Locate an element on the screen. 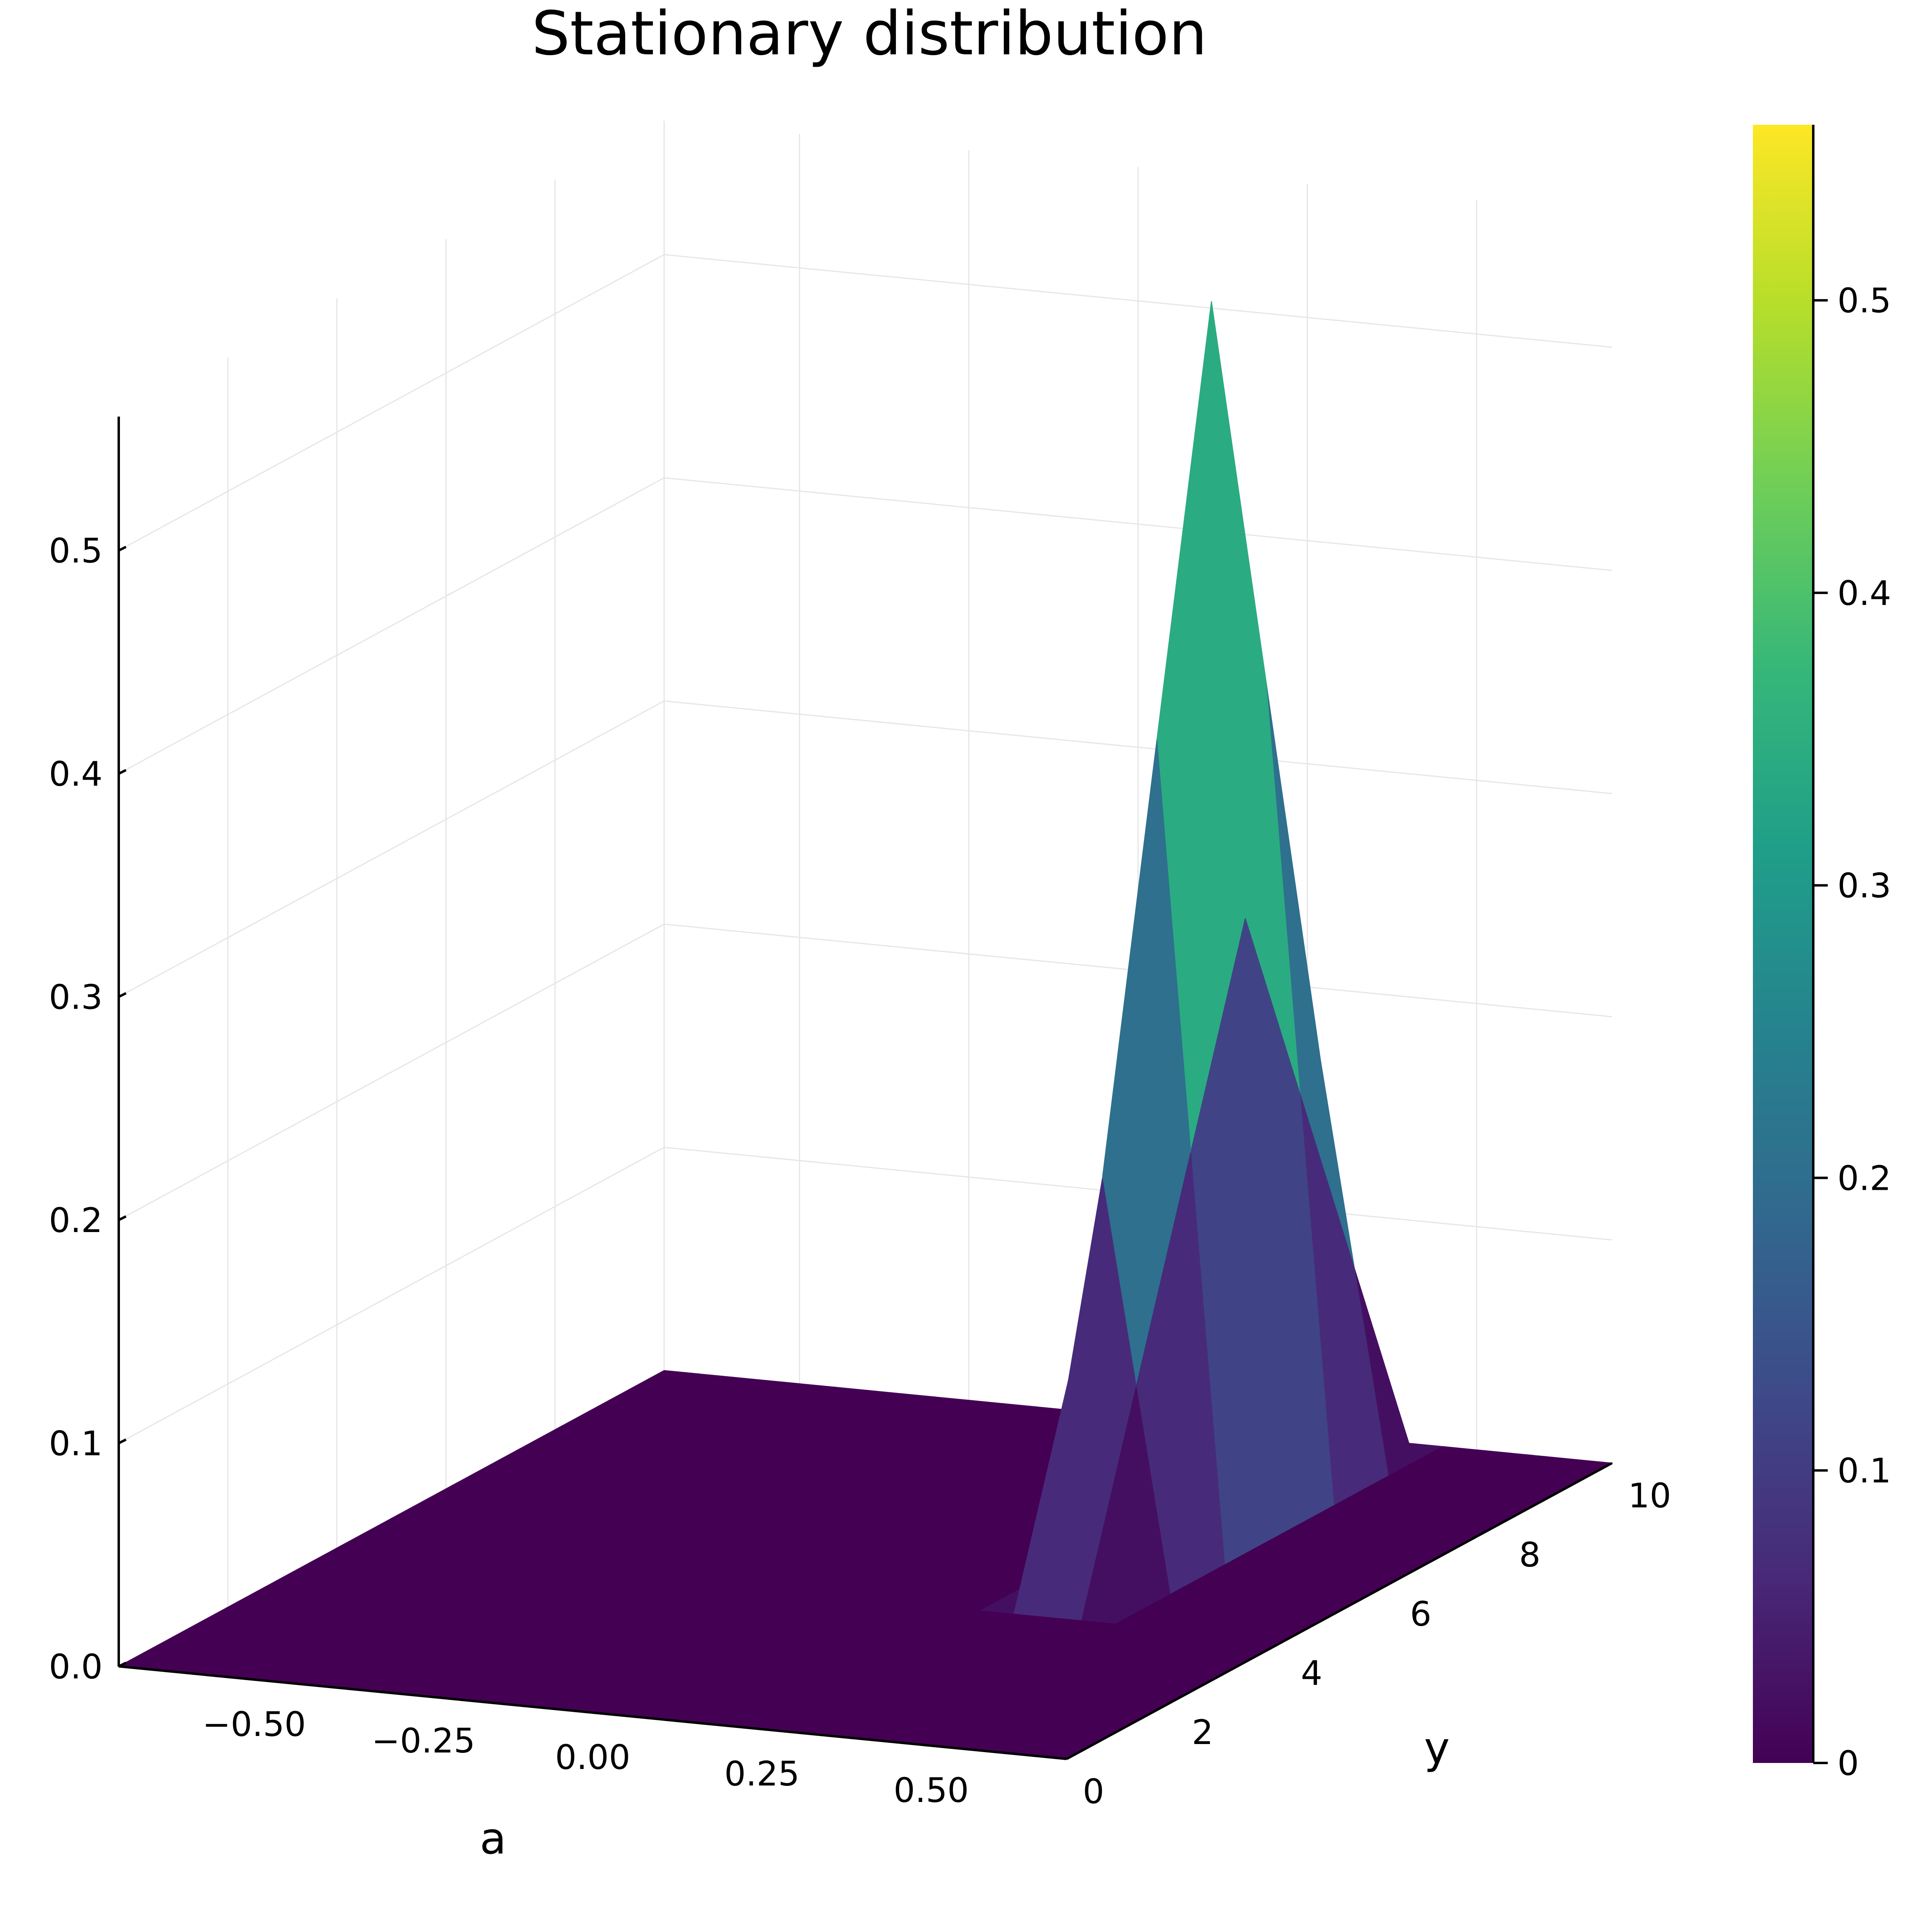 This screenshot has height=1932, width=1932. x-tick-label: 0.50 is located at coordinates (931, 1790).